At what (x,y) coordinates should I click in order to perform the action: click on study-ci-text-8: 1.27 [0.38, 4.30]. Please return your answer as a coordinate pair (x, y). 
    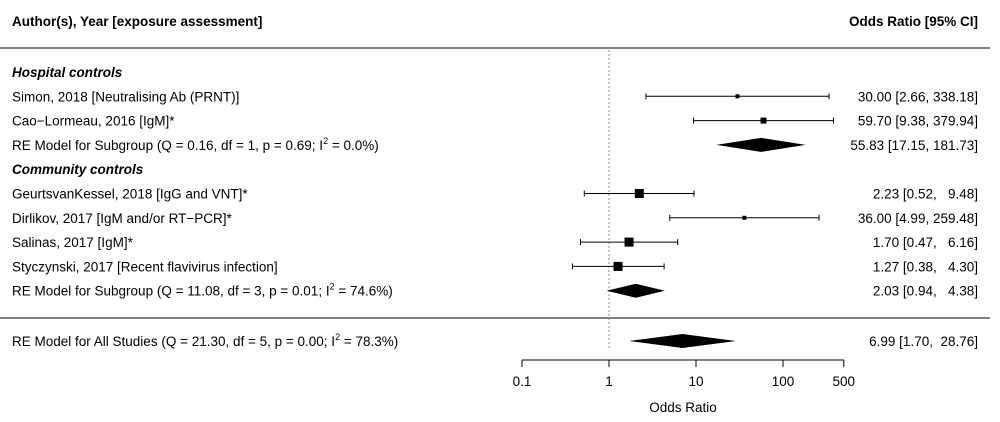
    Looking at the image, I should click on (925, 266).